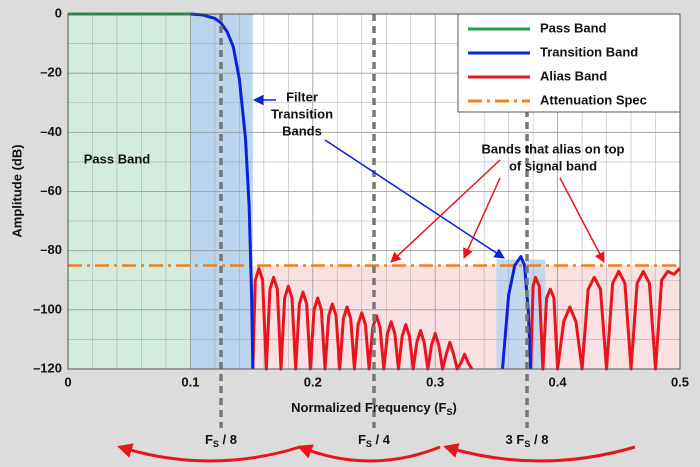  What do you see at coordinates (47, 367) in the screenshot?
I see `y-tick-label: –120` at bounding box center [47, 367].